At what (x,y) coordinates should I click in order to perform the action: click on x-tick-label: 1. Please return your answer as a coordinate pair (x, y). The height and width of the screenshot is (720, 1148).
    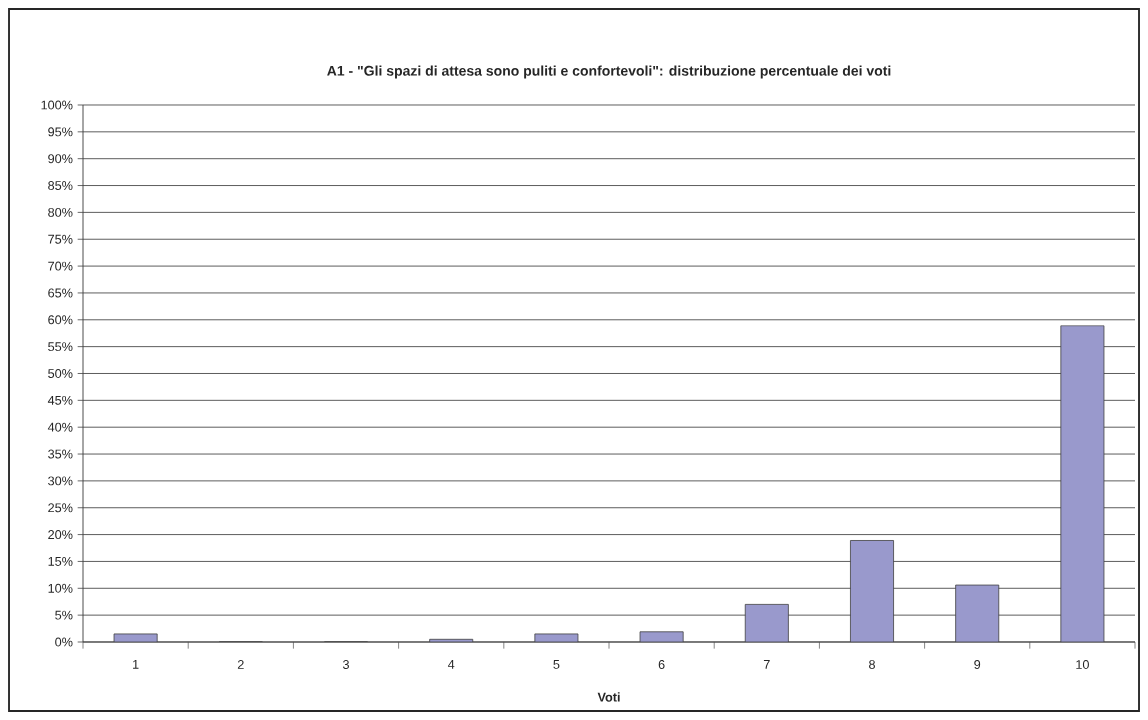
    Looking at the image, I should click on (136, 664).